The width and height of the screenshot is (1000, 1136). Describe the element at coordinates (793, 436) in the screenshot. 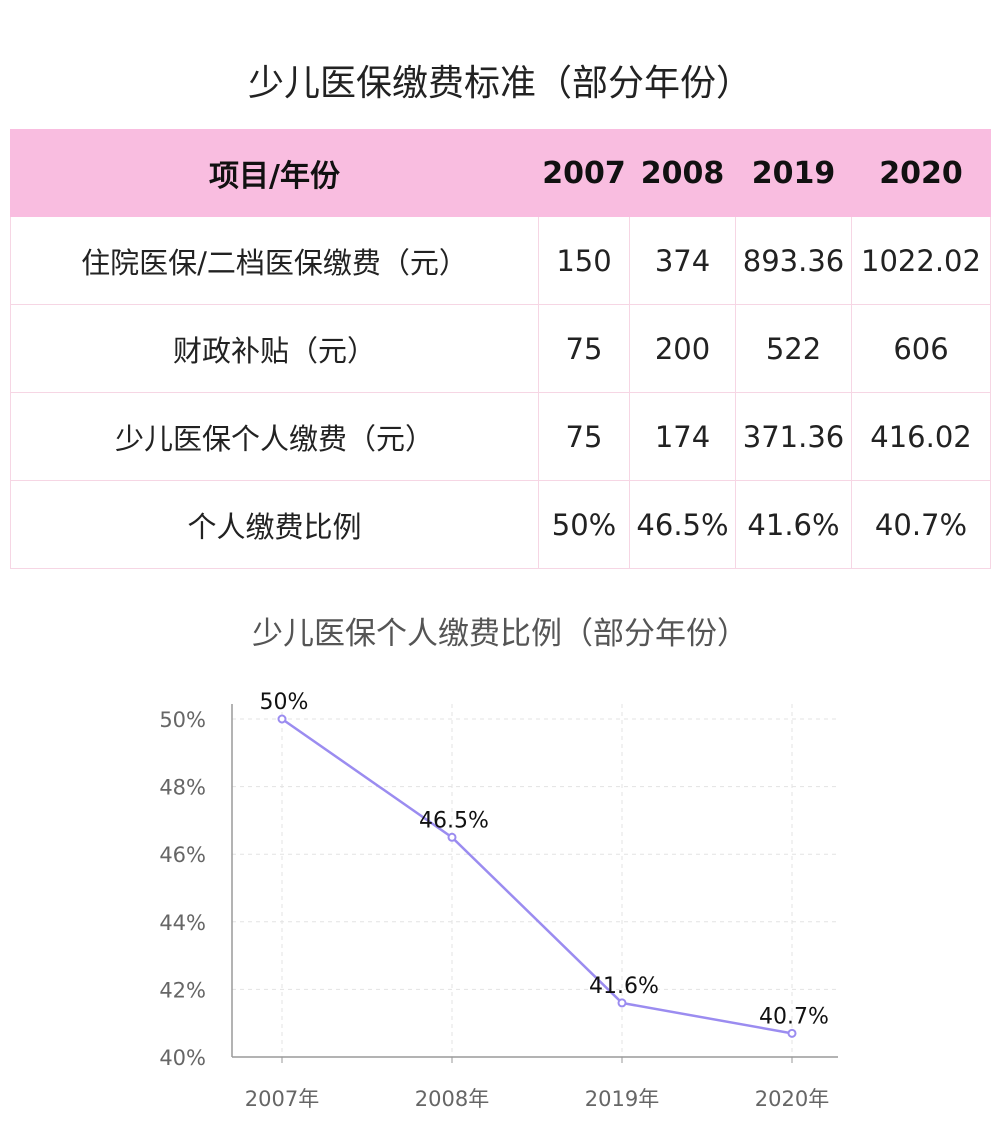

I see `table-cell: 371.36` at that location.